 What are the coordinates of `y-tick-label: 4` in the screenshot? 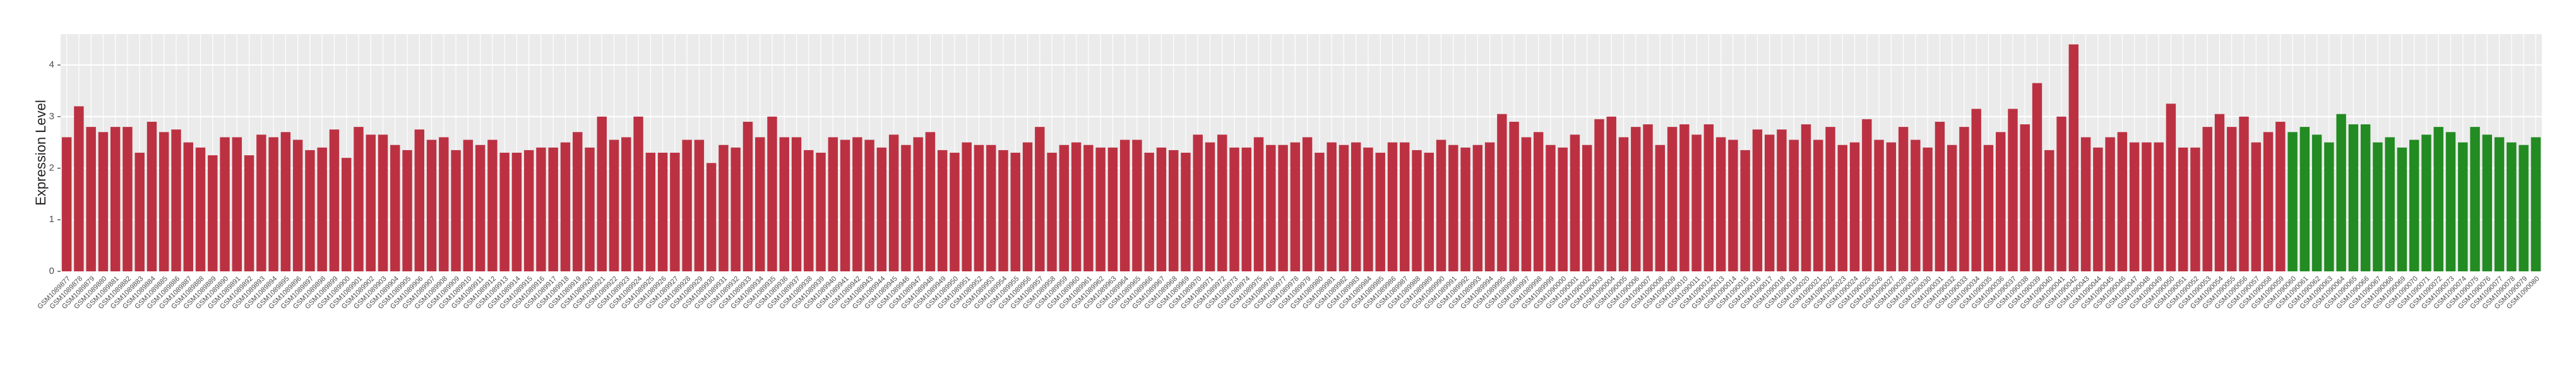 It's located at (51, 64).